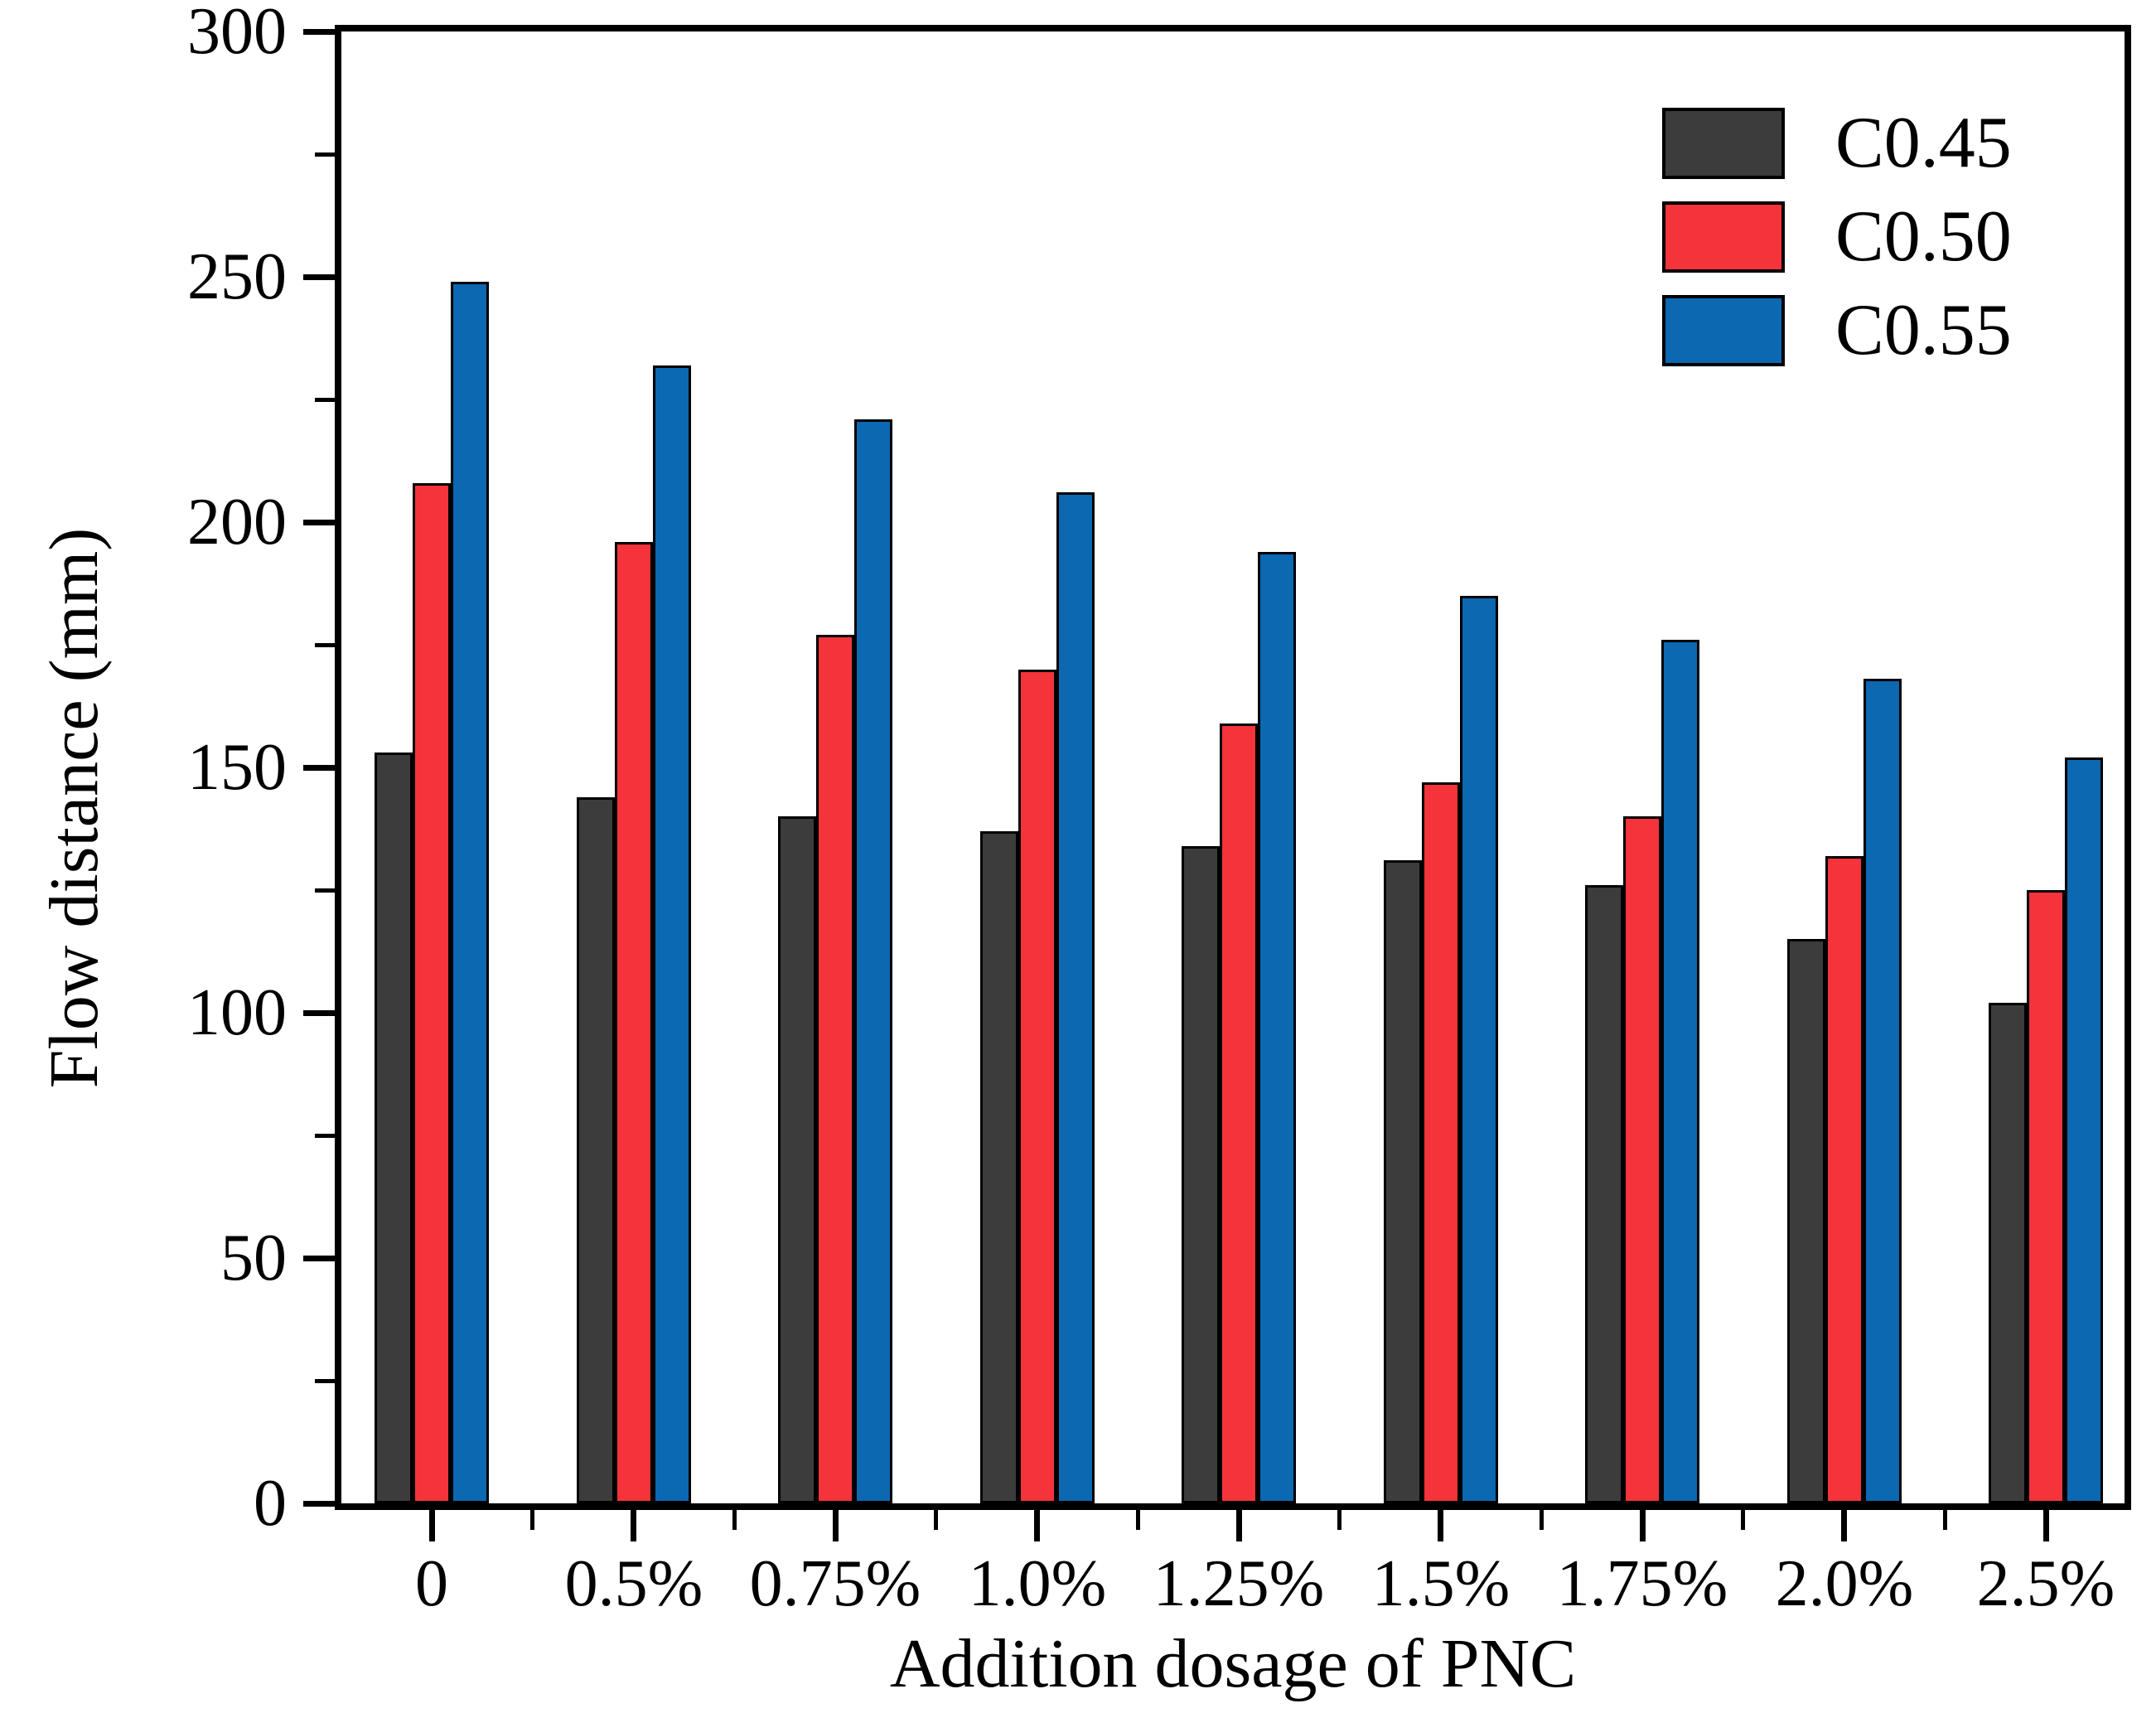  I want to click on bar-C0.45-0, so click(394, 1128).